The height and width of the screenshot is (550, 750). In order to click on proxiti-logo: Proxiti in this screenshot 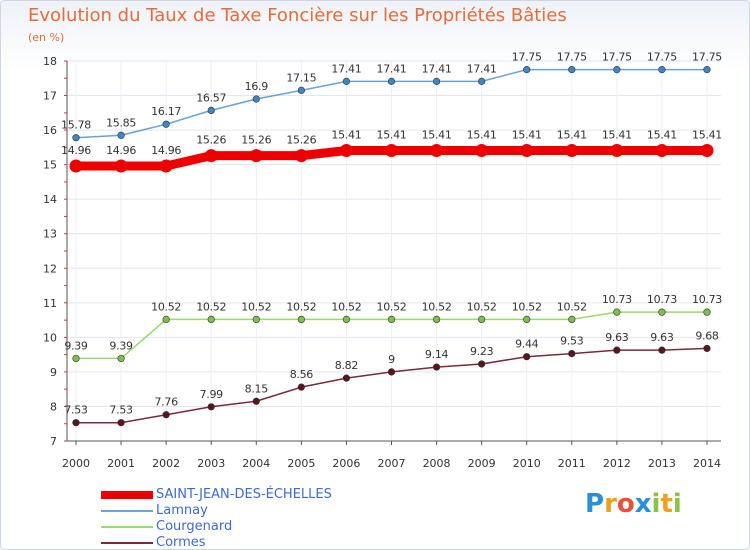, I will do `click(633, 504)`.